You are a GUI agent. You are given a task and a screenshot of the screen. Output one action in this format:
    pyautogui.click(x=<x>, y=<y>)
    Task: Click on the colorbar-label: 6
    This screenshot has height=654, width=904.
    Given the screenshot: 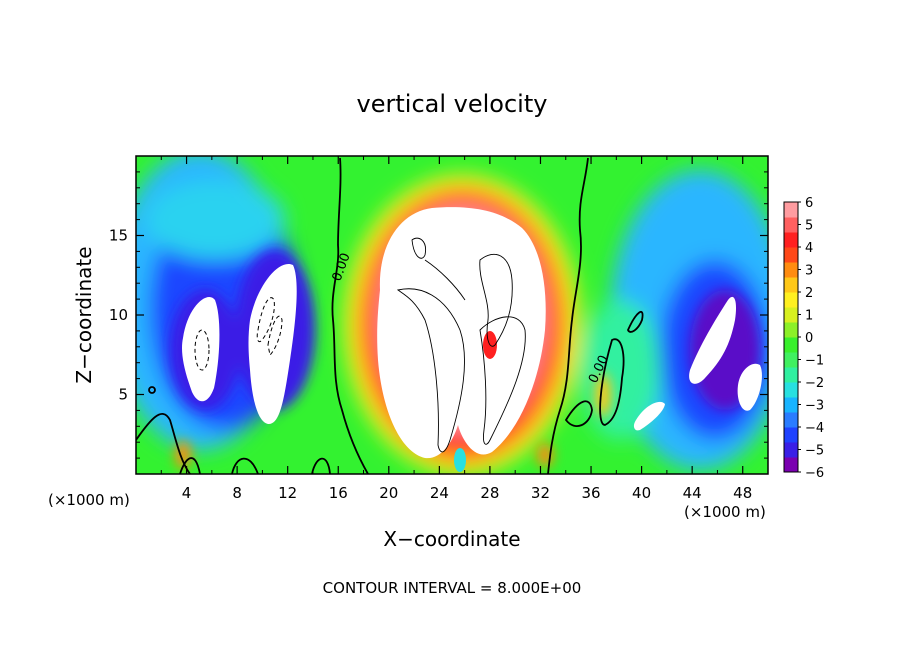 What is the action you would take?
    pyautogui.click(x=809, y=203)
    